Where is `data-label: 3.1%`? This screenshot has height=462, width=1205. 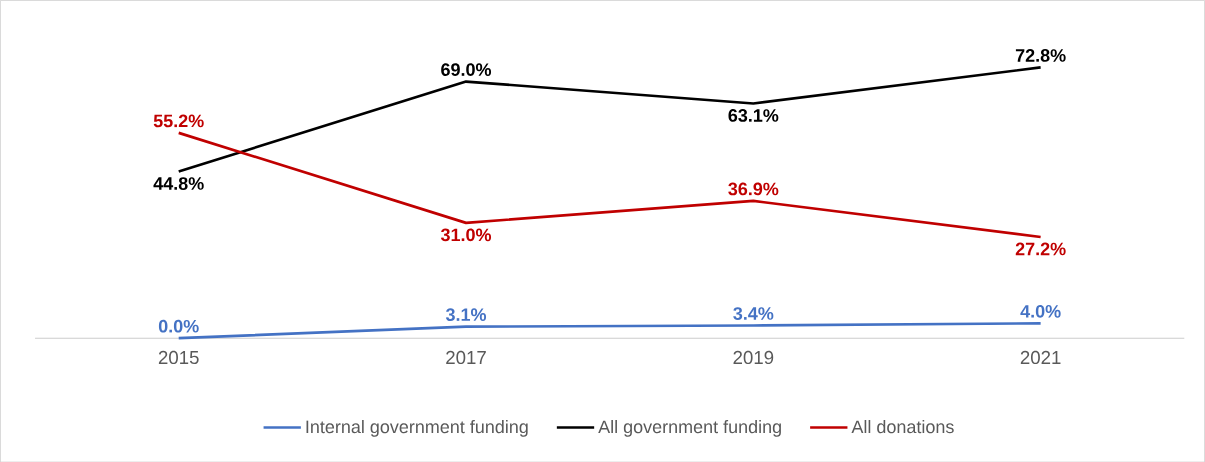
data-label: 3.1% is located at coordinates (466, 314).